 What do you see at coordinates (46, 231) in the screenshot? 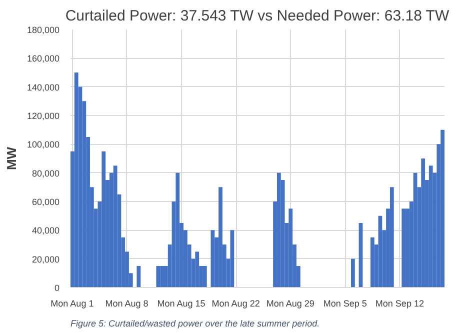
I see `y-tick-label: 40,000` at bounding box center [46, 231].